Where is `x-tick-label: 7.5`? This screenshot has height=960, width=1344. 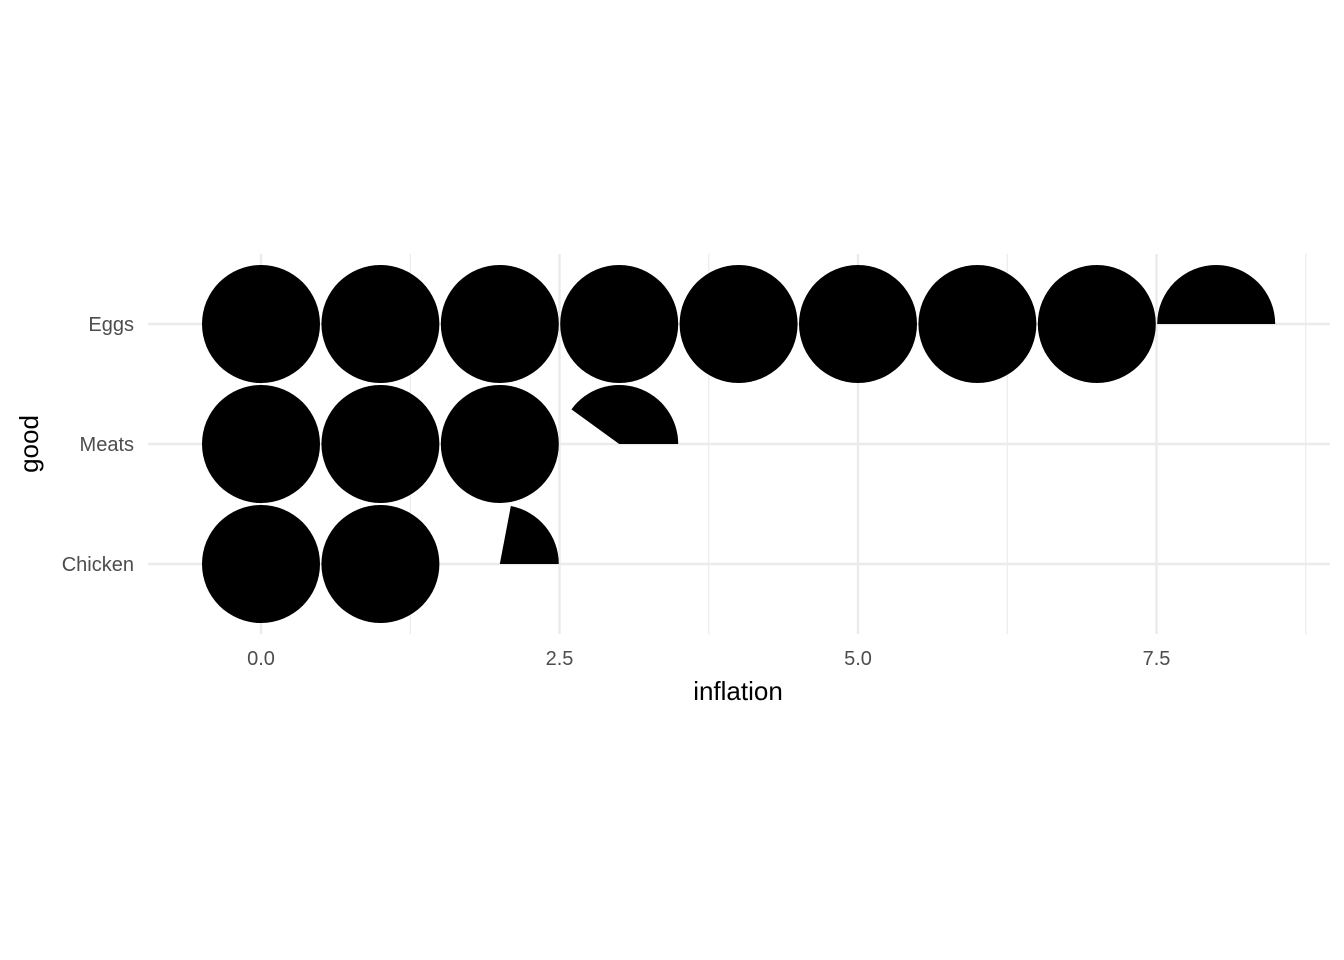
x-tick-label: 7.5 is located at coordinates (1157, 659).